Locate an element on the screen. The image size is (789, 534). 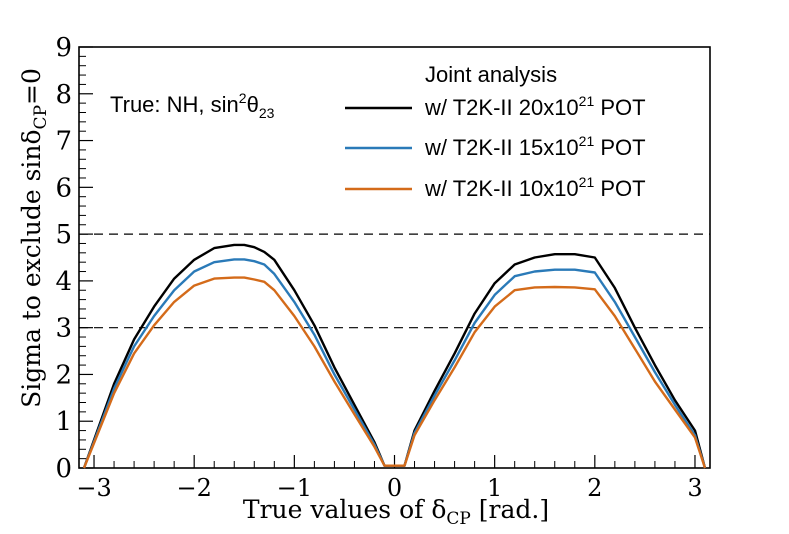
x-tick-label: −2 is located at coordinates (193, 488).